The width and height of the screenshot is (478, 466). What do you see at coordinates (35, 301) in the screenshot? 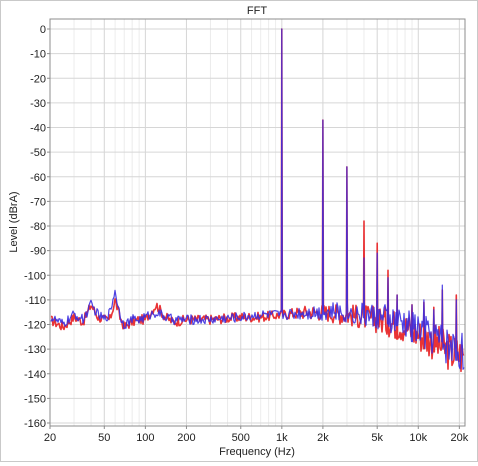
I see `y-tick-label: -110` at bounding box center [35, 301].